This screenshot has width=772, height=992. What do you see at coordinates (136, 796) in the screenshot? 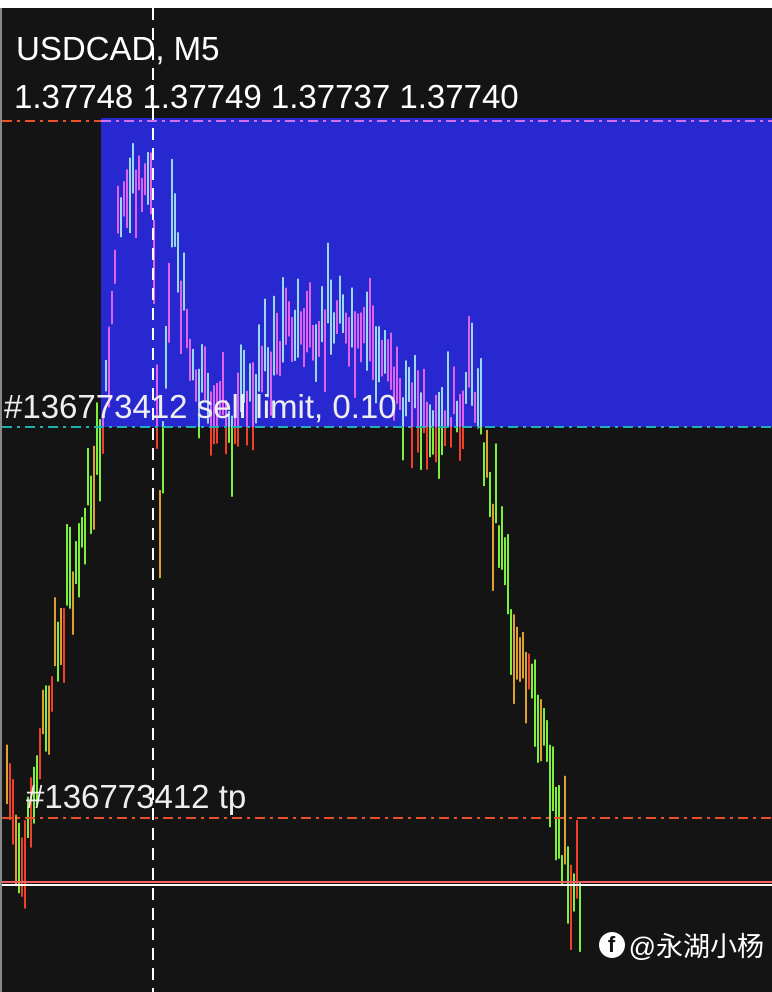
I see `take-profit-label: #136773412 tp` at bounding box center [136, 796].